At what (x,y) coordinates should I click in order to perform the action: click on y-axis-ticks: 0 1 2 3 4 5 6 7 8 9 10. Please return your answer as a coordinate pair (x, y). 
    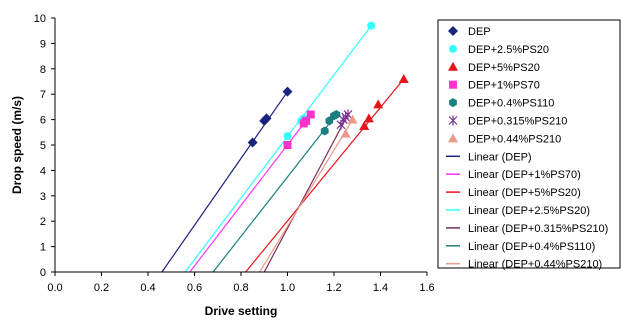
    Looking at the image, I should click on (44, 146).